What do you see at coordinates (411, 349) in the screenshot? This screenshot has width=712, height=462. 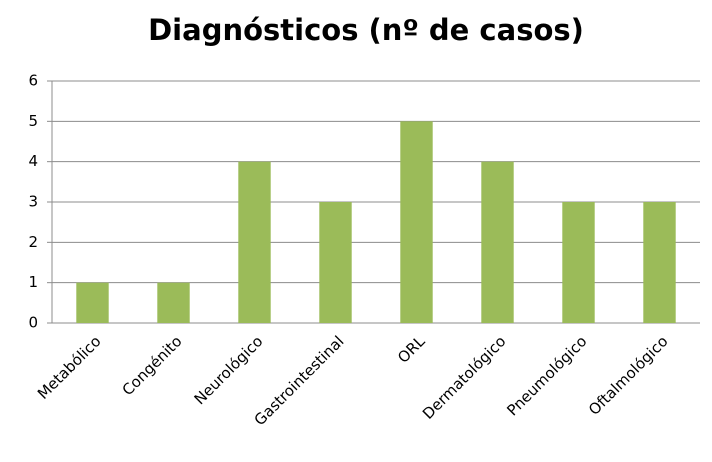 I see `x-tick-label: ORL` at bounding box center [411, 349].